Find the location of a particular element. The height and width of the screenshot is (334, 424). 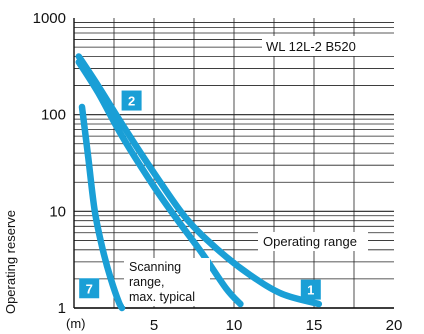

x-tick-label: 5 is located at coordinates (154, 325).